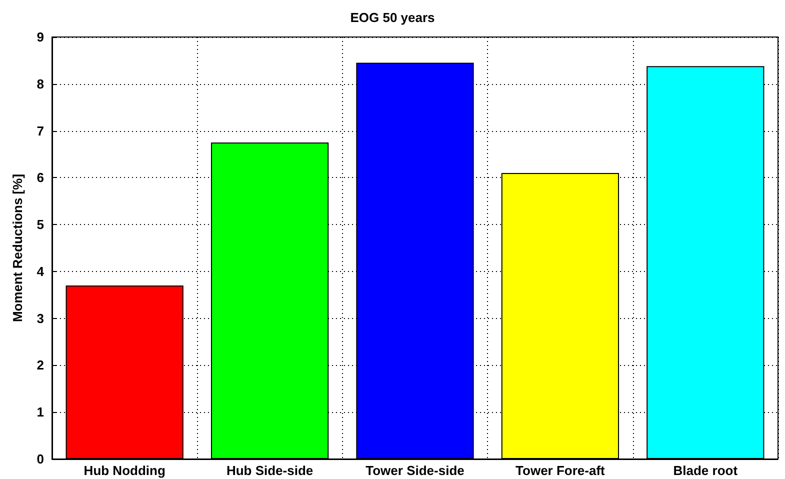  Describe the element at coordinates (40, 224) in the screenshot. I see `y-tick-label: 5` at that location.